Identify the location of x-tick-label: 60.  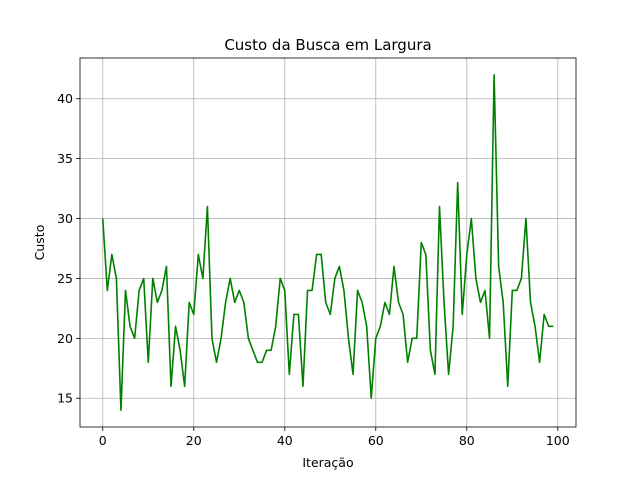
(376, 440).